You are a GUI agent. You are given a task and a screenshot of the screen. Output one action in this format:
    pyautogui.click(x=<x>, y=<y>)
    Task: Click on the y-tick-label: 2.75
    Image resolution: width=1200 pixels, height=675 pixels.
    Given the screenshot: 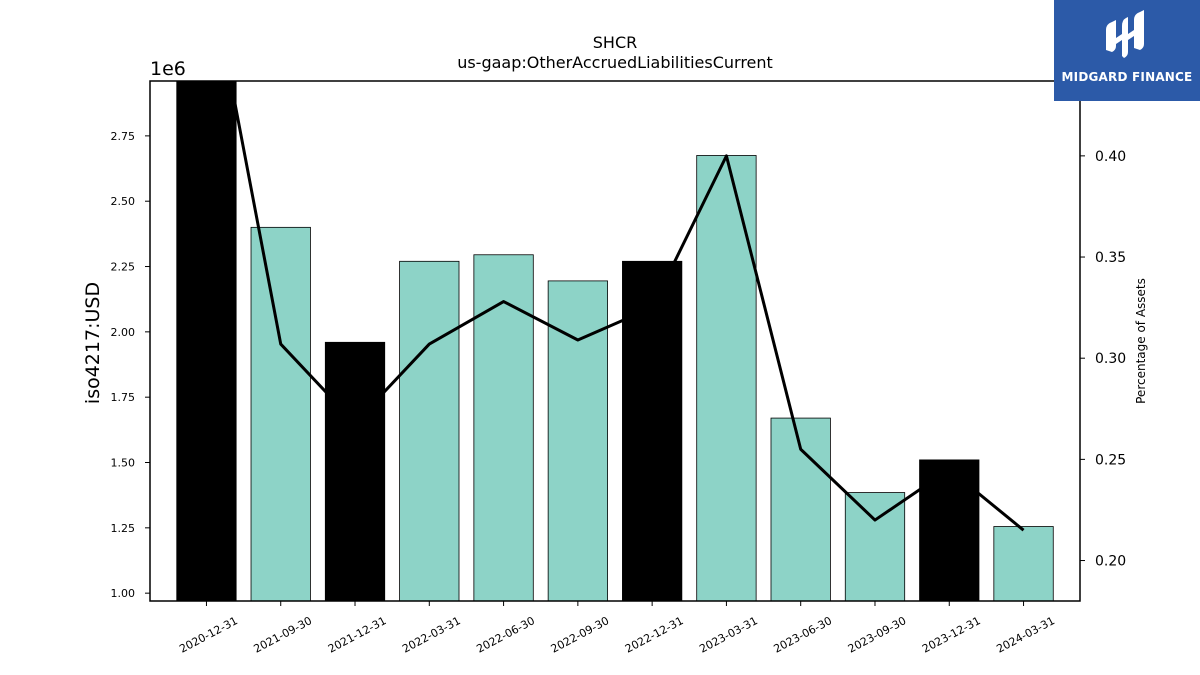 What is the action you would take?
    pyautogui.click(x=123, y=136)
    